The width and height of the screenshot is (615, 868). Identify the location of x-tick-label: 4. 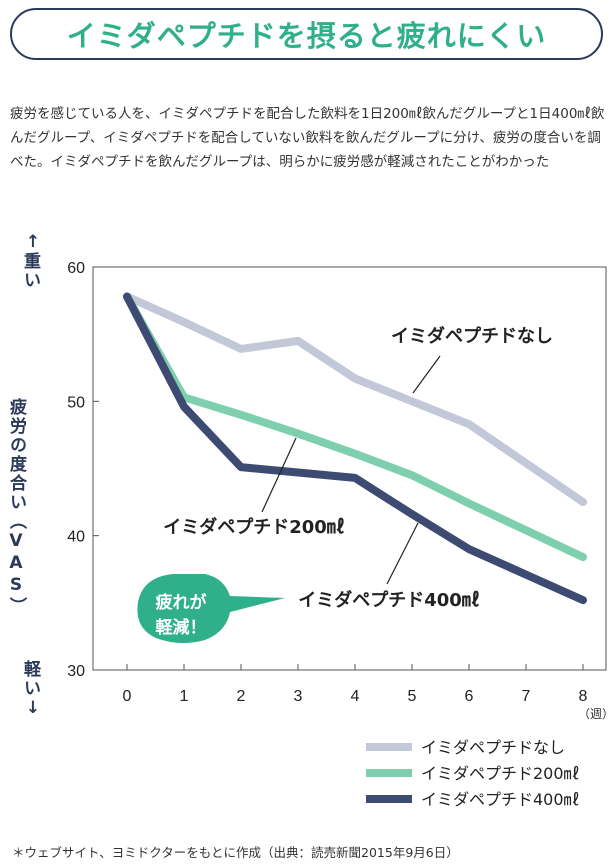
(355, 696).